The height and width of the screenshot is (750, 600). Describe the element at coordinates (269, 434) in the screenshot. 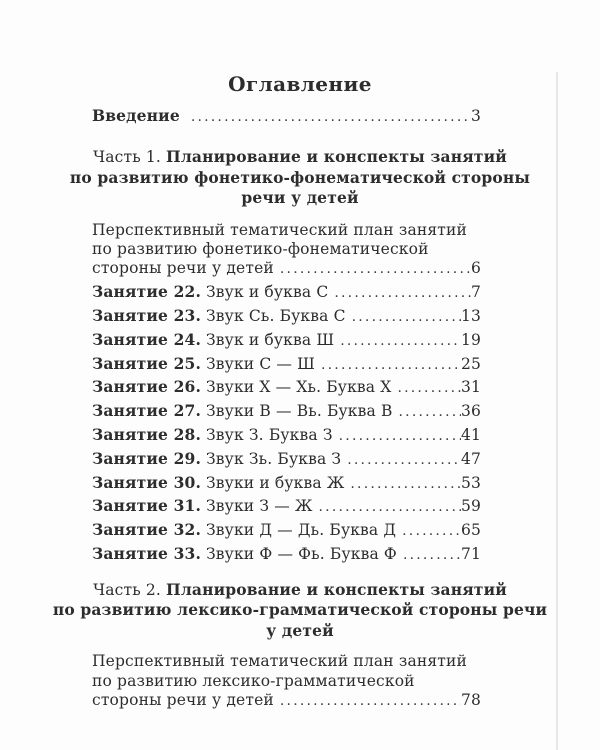

I see `entry-title: Звук З. Буква З` at that location.